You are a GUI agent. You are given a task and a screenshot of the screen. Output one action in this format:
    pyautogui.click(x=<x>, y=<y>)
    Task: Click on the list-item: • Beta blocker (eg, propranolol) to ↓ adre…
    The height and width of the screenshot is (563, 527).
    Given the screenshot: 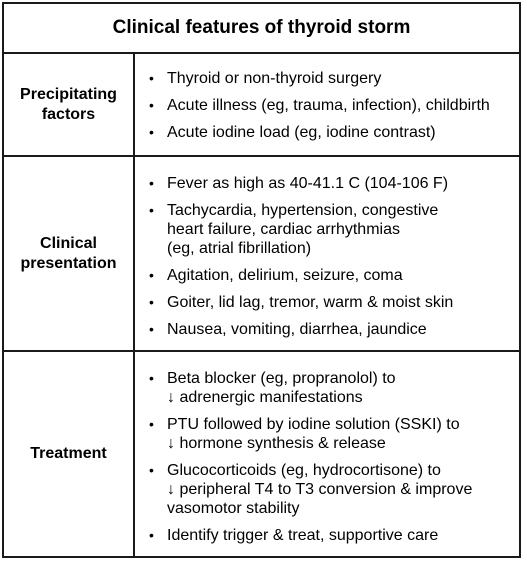 What is the action you would take?
    pyautogui.click(x=330, y=388)
    